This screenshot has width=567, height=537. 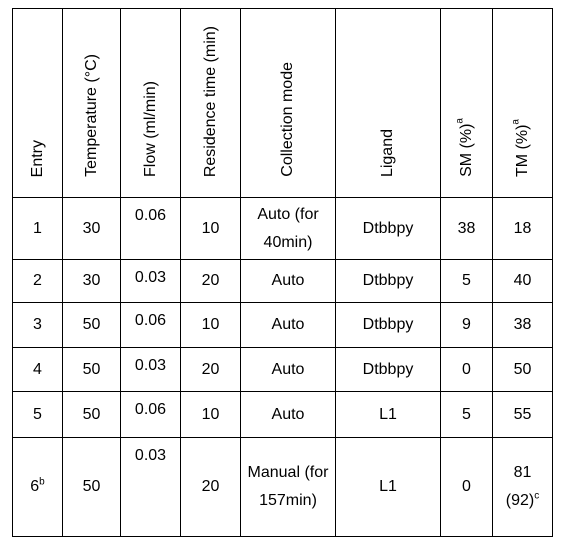 I want to click on table-cell: 4, so click(x=37, y=369).